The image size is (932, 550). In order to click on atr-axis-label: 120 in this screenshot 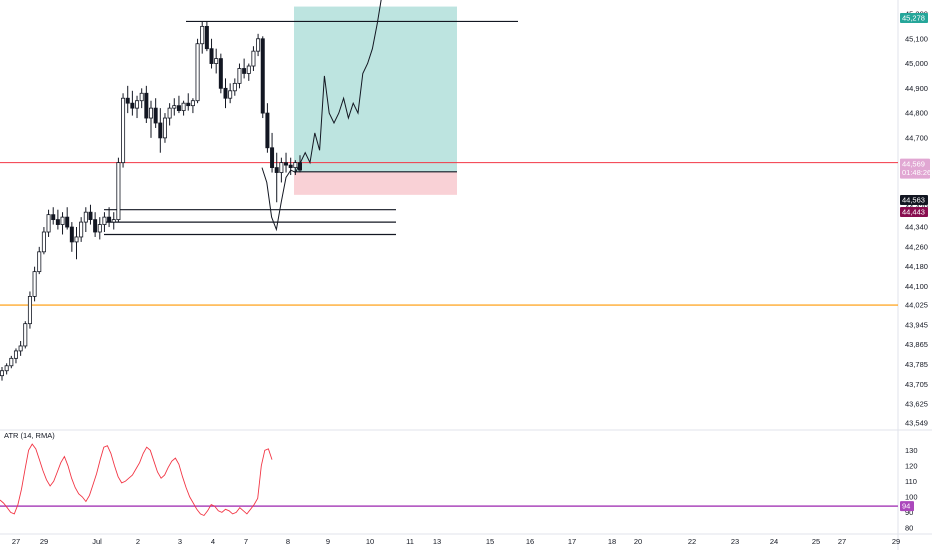, I will do `click(911, 465)`.